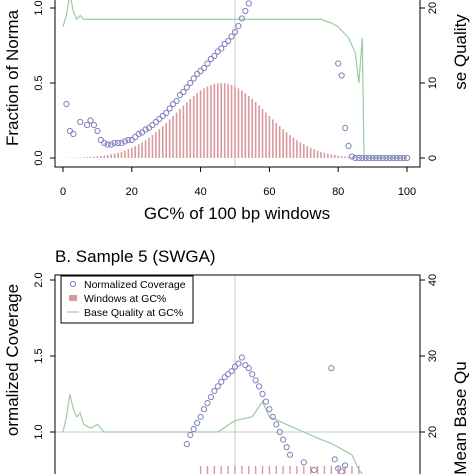 The image size is (474, 474). Describe the element at coordinates (12, 77) in the screenshot. I see `y-axis-label: Fraction of Norma` at that location.